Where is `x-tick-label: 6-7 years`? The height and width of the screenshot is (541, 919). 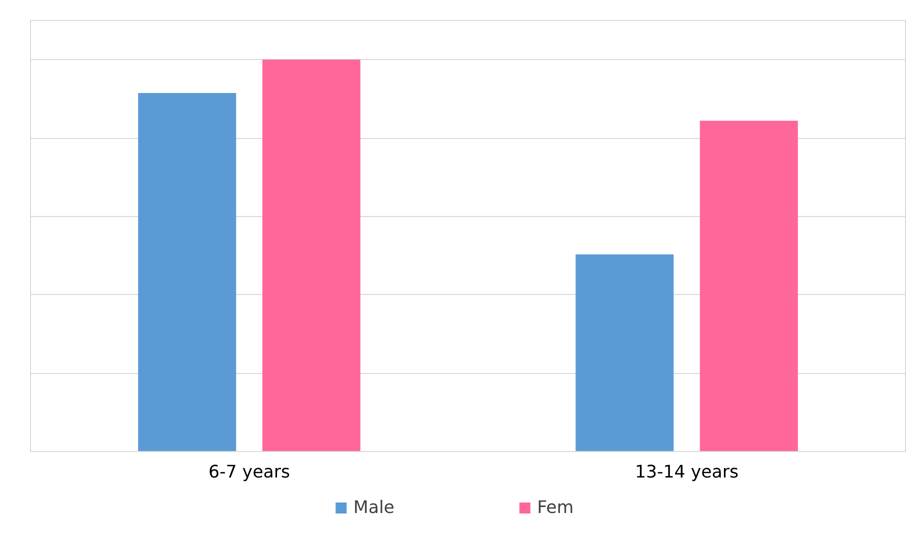
x-tick-label: 6-7 years is located at coordinates (249, 472).